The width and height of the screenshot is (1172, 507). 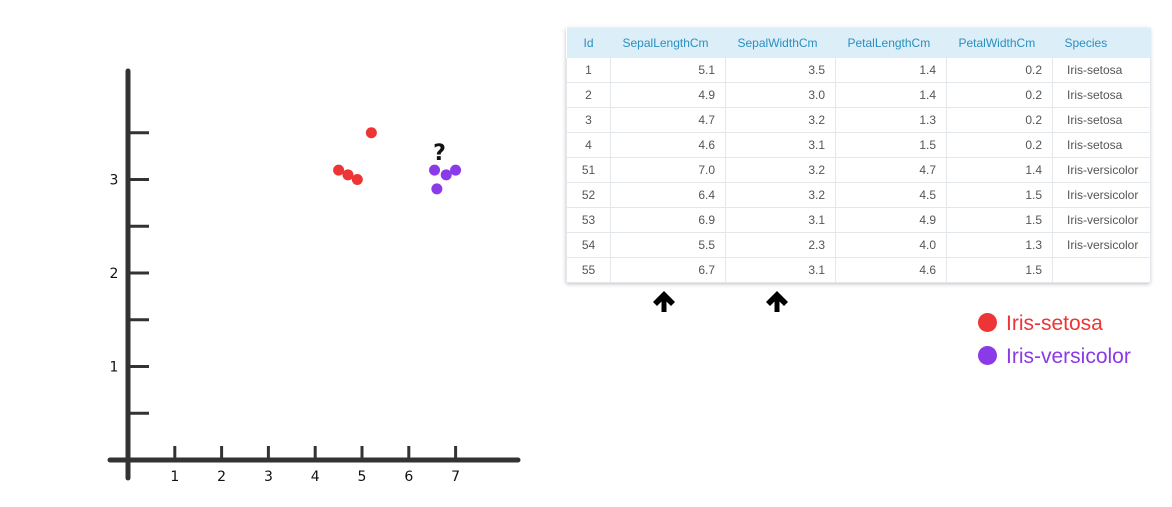 What do you see at coordinates (588, 245) in the screenshot?
I see `table-cell: 54` at bounding box center [588, 245].